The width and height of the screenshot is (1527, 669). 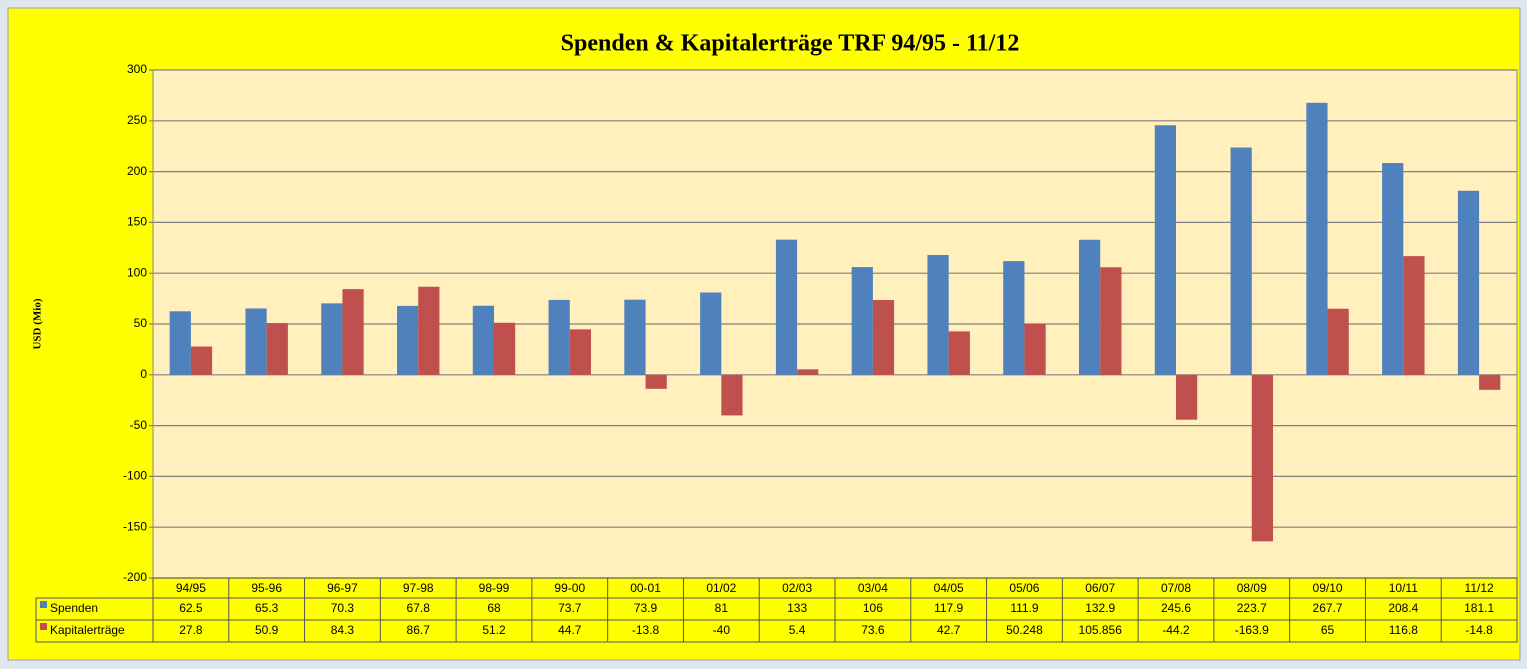 What do you see at coordinates (137, 120) in the screenshot?
I see `y-tick-label: 250` at bounding box center [137, 120].